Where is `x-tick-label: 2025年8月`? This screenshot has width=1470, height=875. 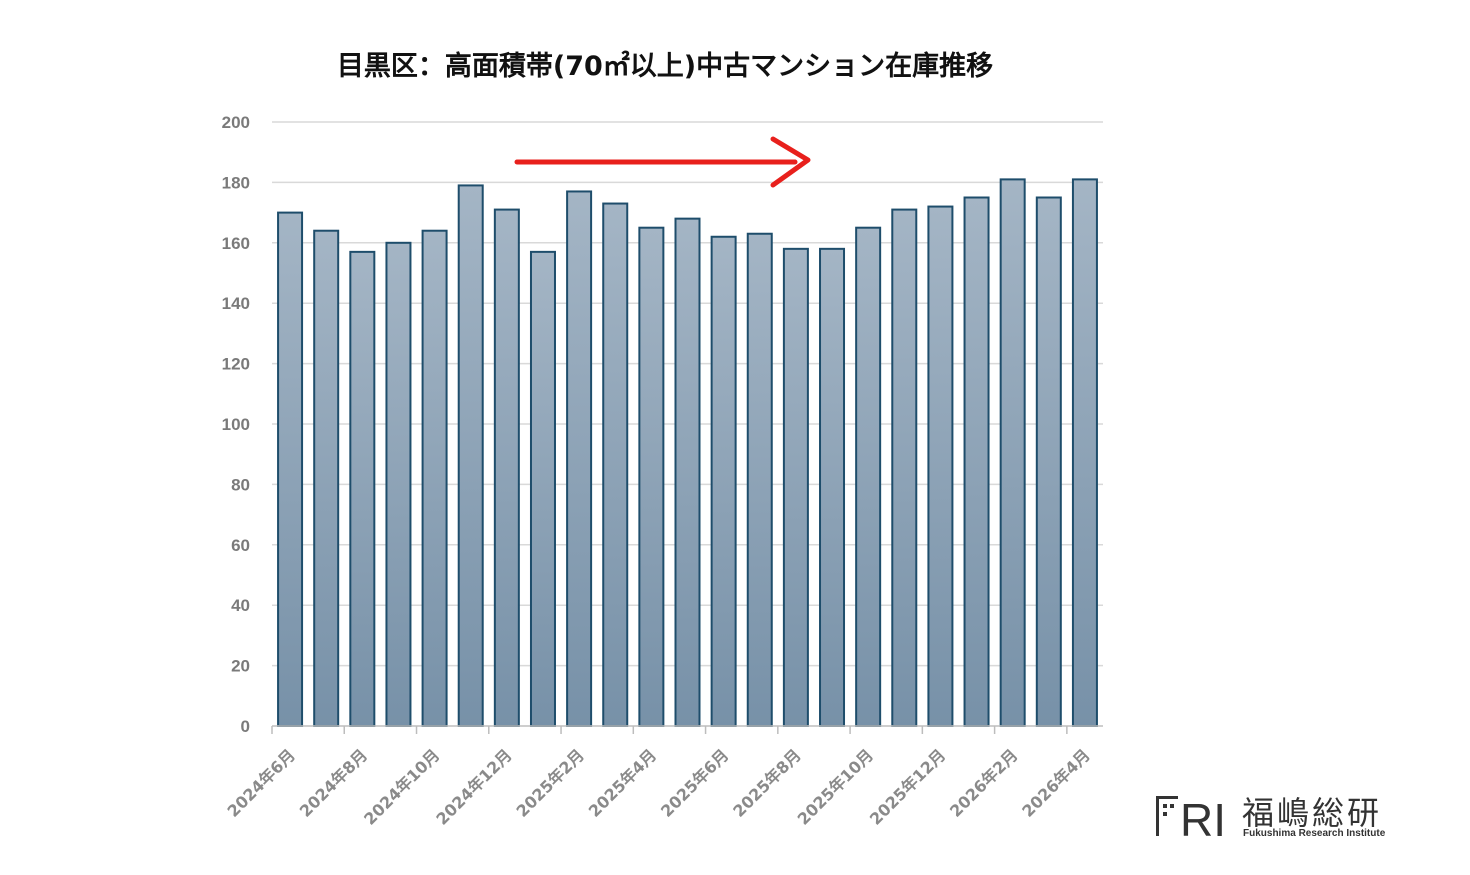
x-tick-label: 2025年8月 is located at coordinates (766, 782).